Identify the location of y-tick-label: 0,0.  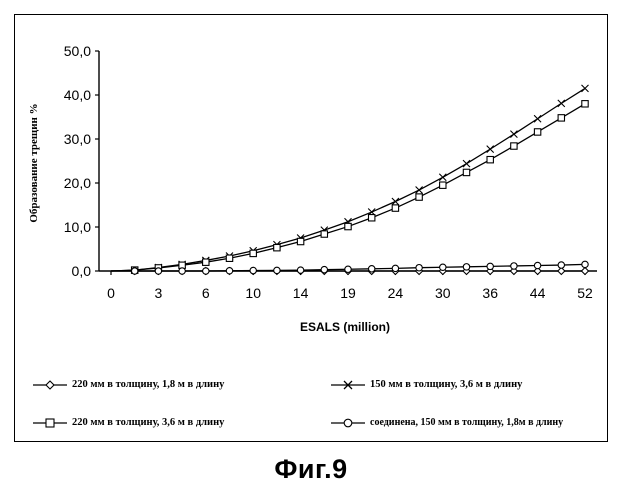
(82, 271).